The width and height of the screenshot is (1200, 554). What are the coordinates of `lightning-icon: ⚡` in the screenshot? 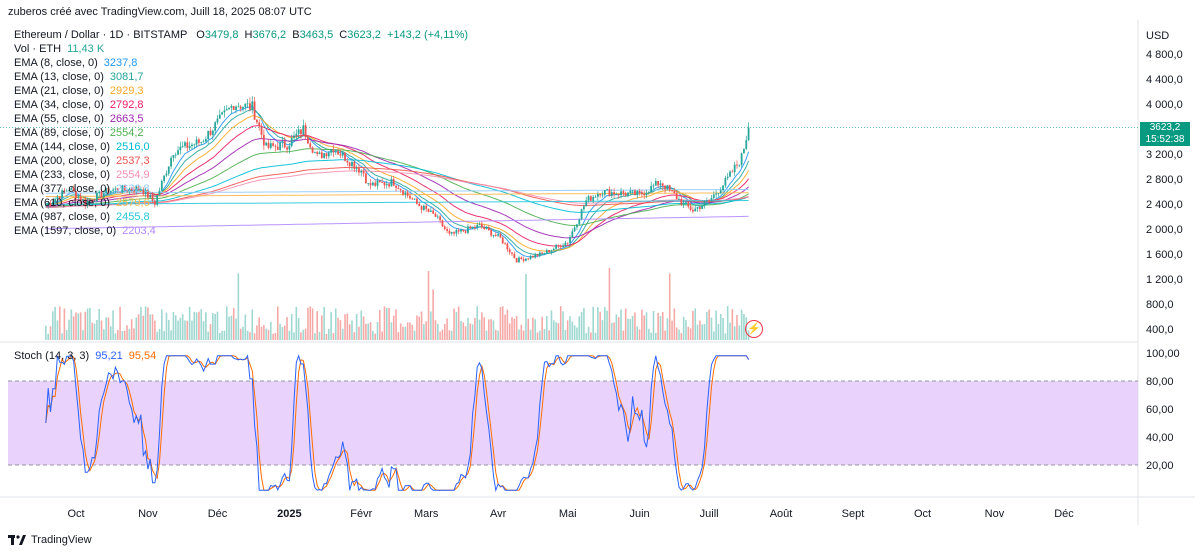 It's located at (754, 329).